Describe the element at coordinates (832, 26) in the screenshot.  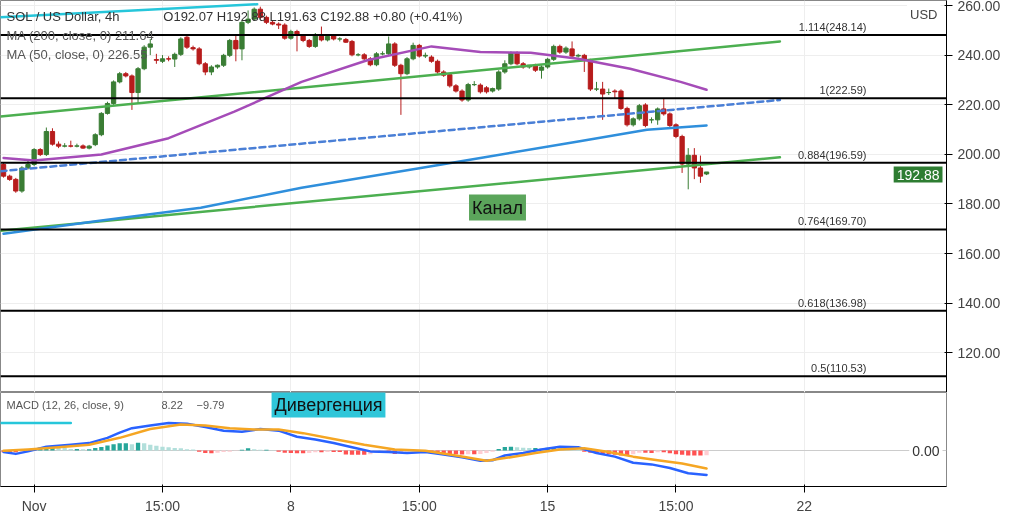
I see `ref-line-label: 1.114(248.14)` at that location.